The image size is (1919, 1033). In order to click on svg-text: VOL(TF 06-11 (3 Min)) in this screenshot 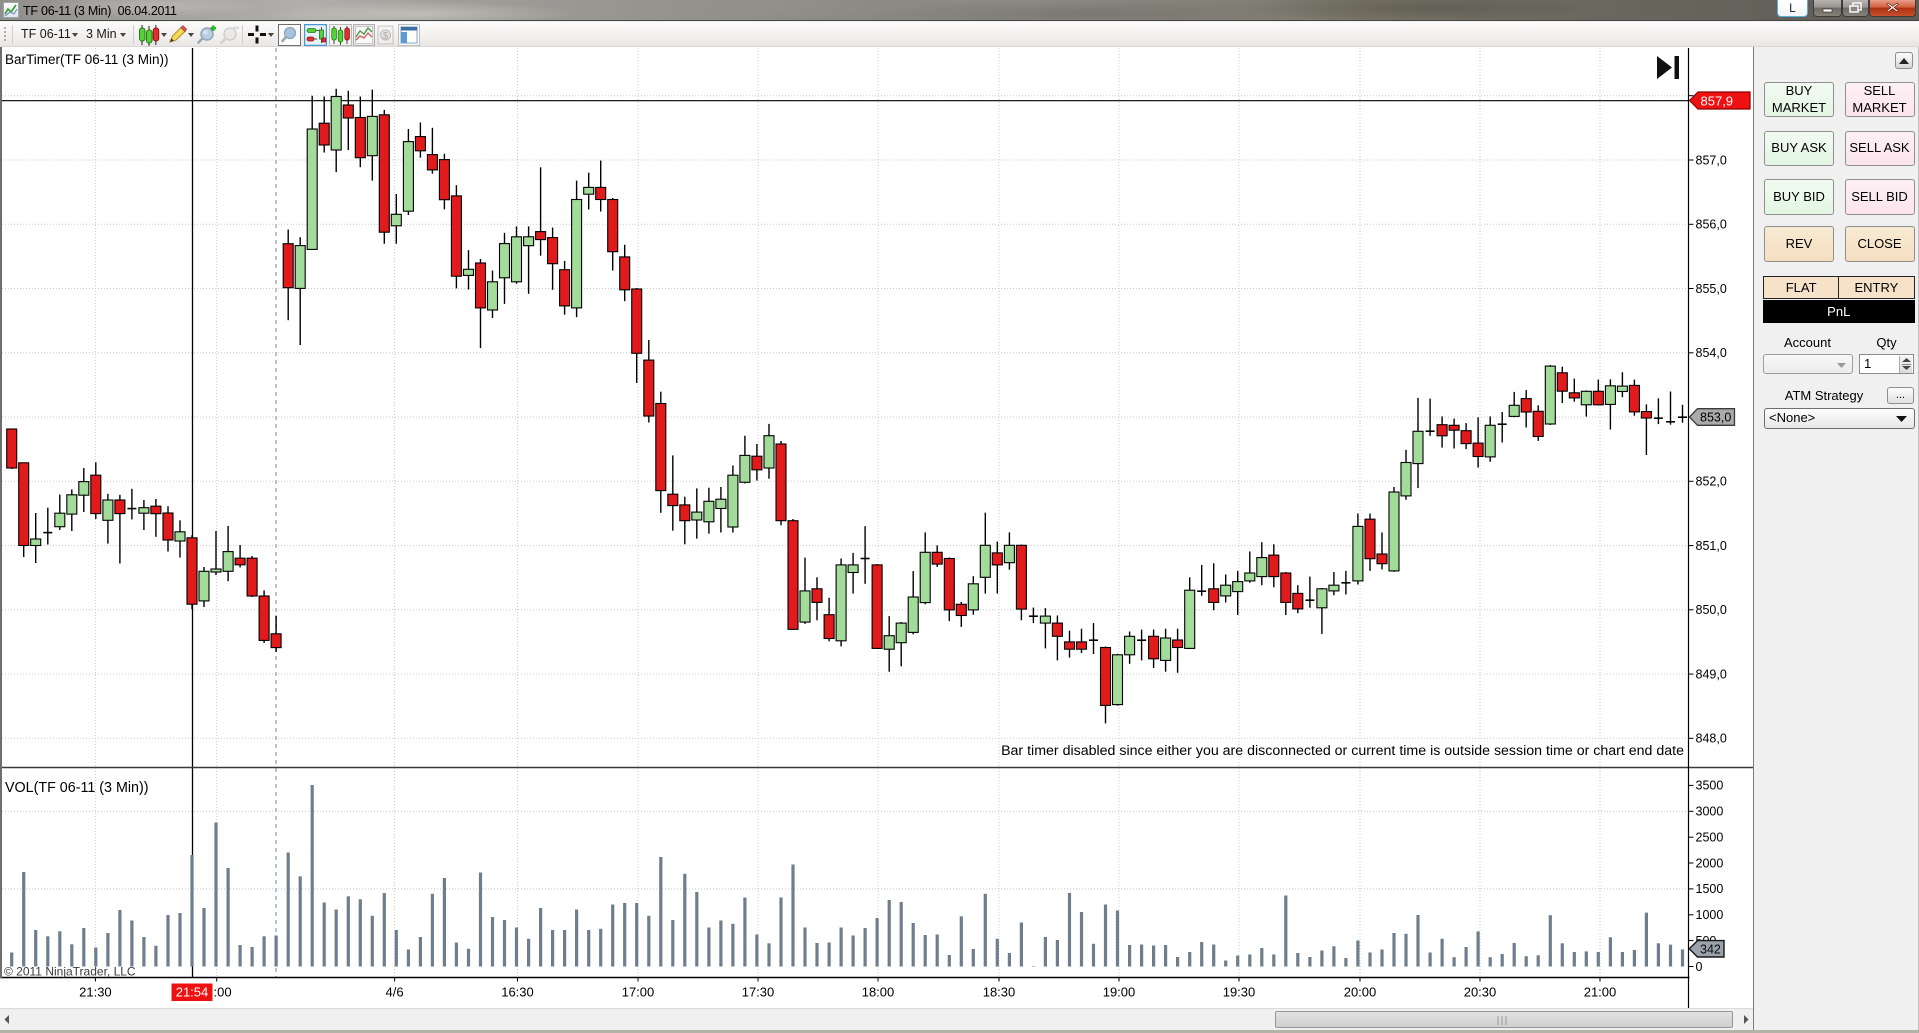, I will do `click(77, 788)`.